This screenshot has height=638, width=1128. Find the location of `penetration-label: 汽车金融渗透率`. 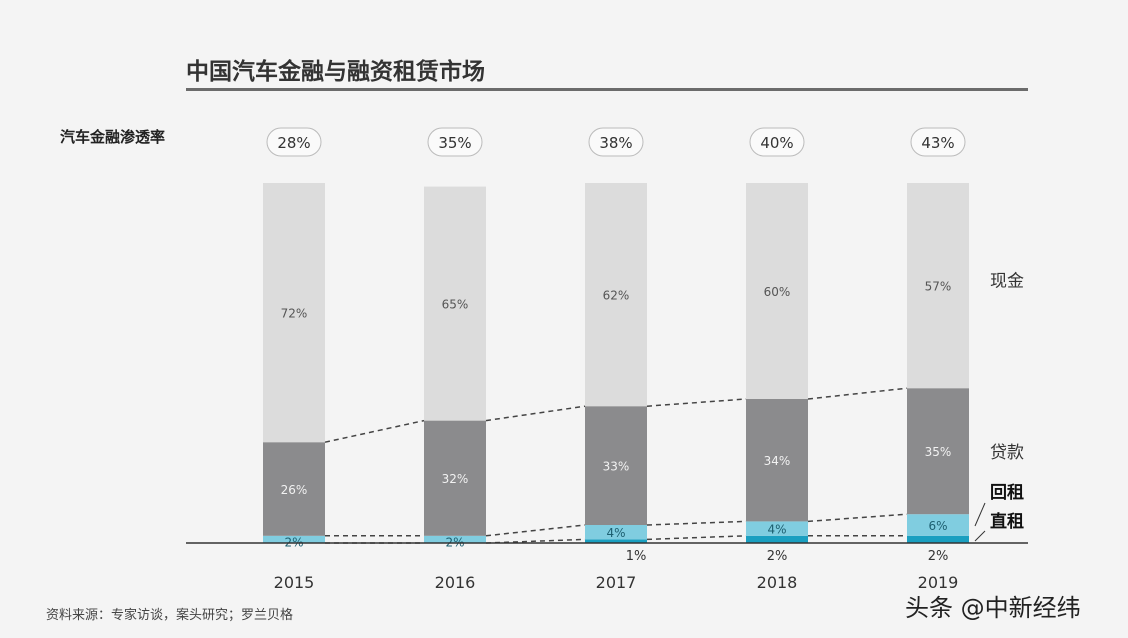

penetration-label: 汽车金融渗透率 is located at coordinates (113, 137).